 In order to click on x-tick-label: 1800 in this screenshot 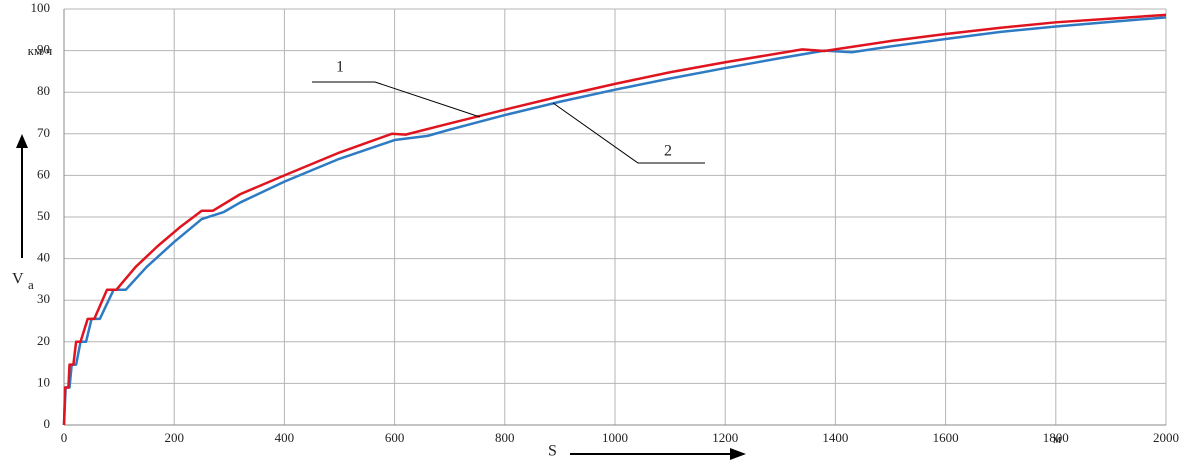, I will do `click(1056, 437)`.